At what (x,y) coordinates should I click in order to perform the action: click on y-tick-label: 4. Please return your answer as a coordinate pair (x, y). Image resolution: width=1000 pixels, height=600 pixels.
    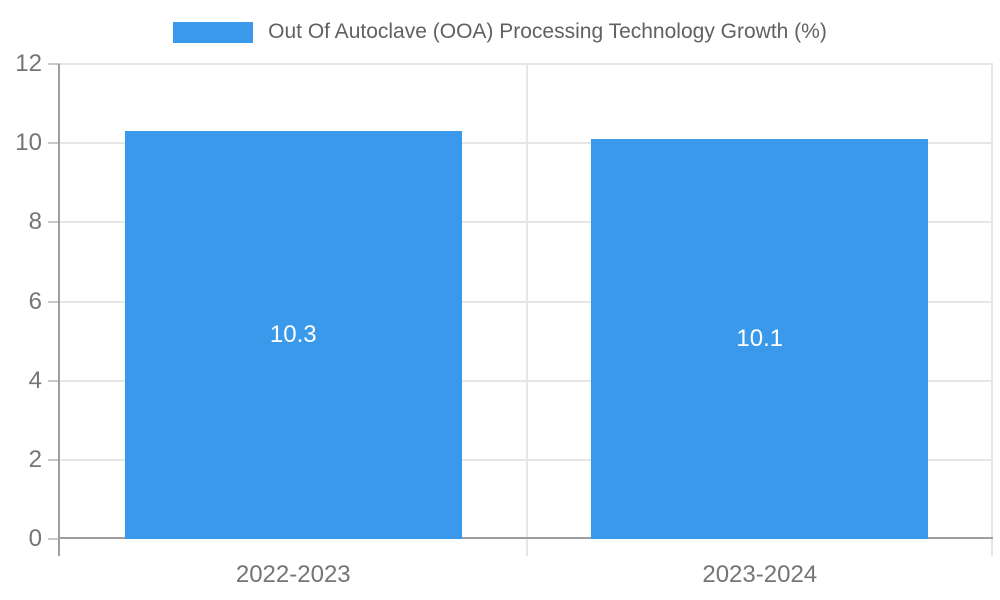
    Looking at the image, I should click on (35, 380).